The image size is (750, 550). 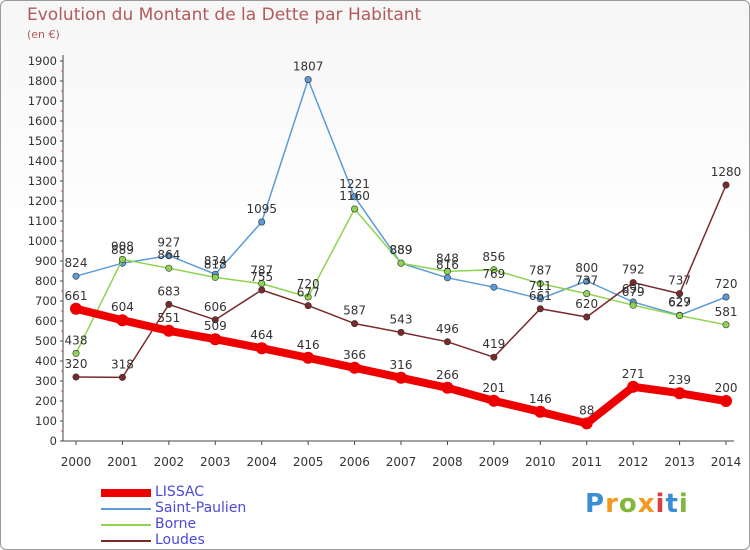 What do you see at coordinates (215, 462) in the screenshot?
I see `x-tick-label: 2003` at bounding box center [215, 462].